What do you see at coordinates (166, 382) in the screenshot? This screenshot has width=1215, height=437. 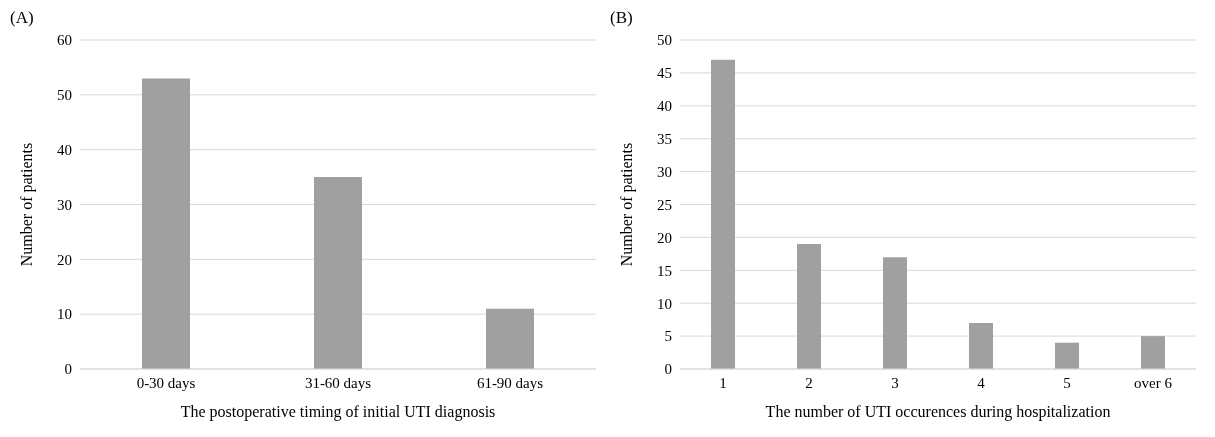 I see `x-tick-label: 0-30 days` at bounding box center [166, 382].